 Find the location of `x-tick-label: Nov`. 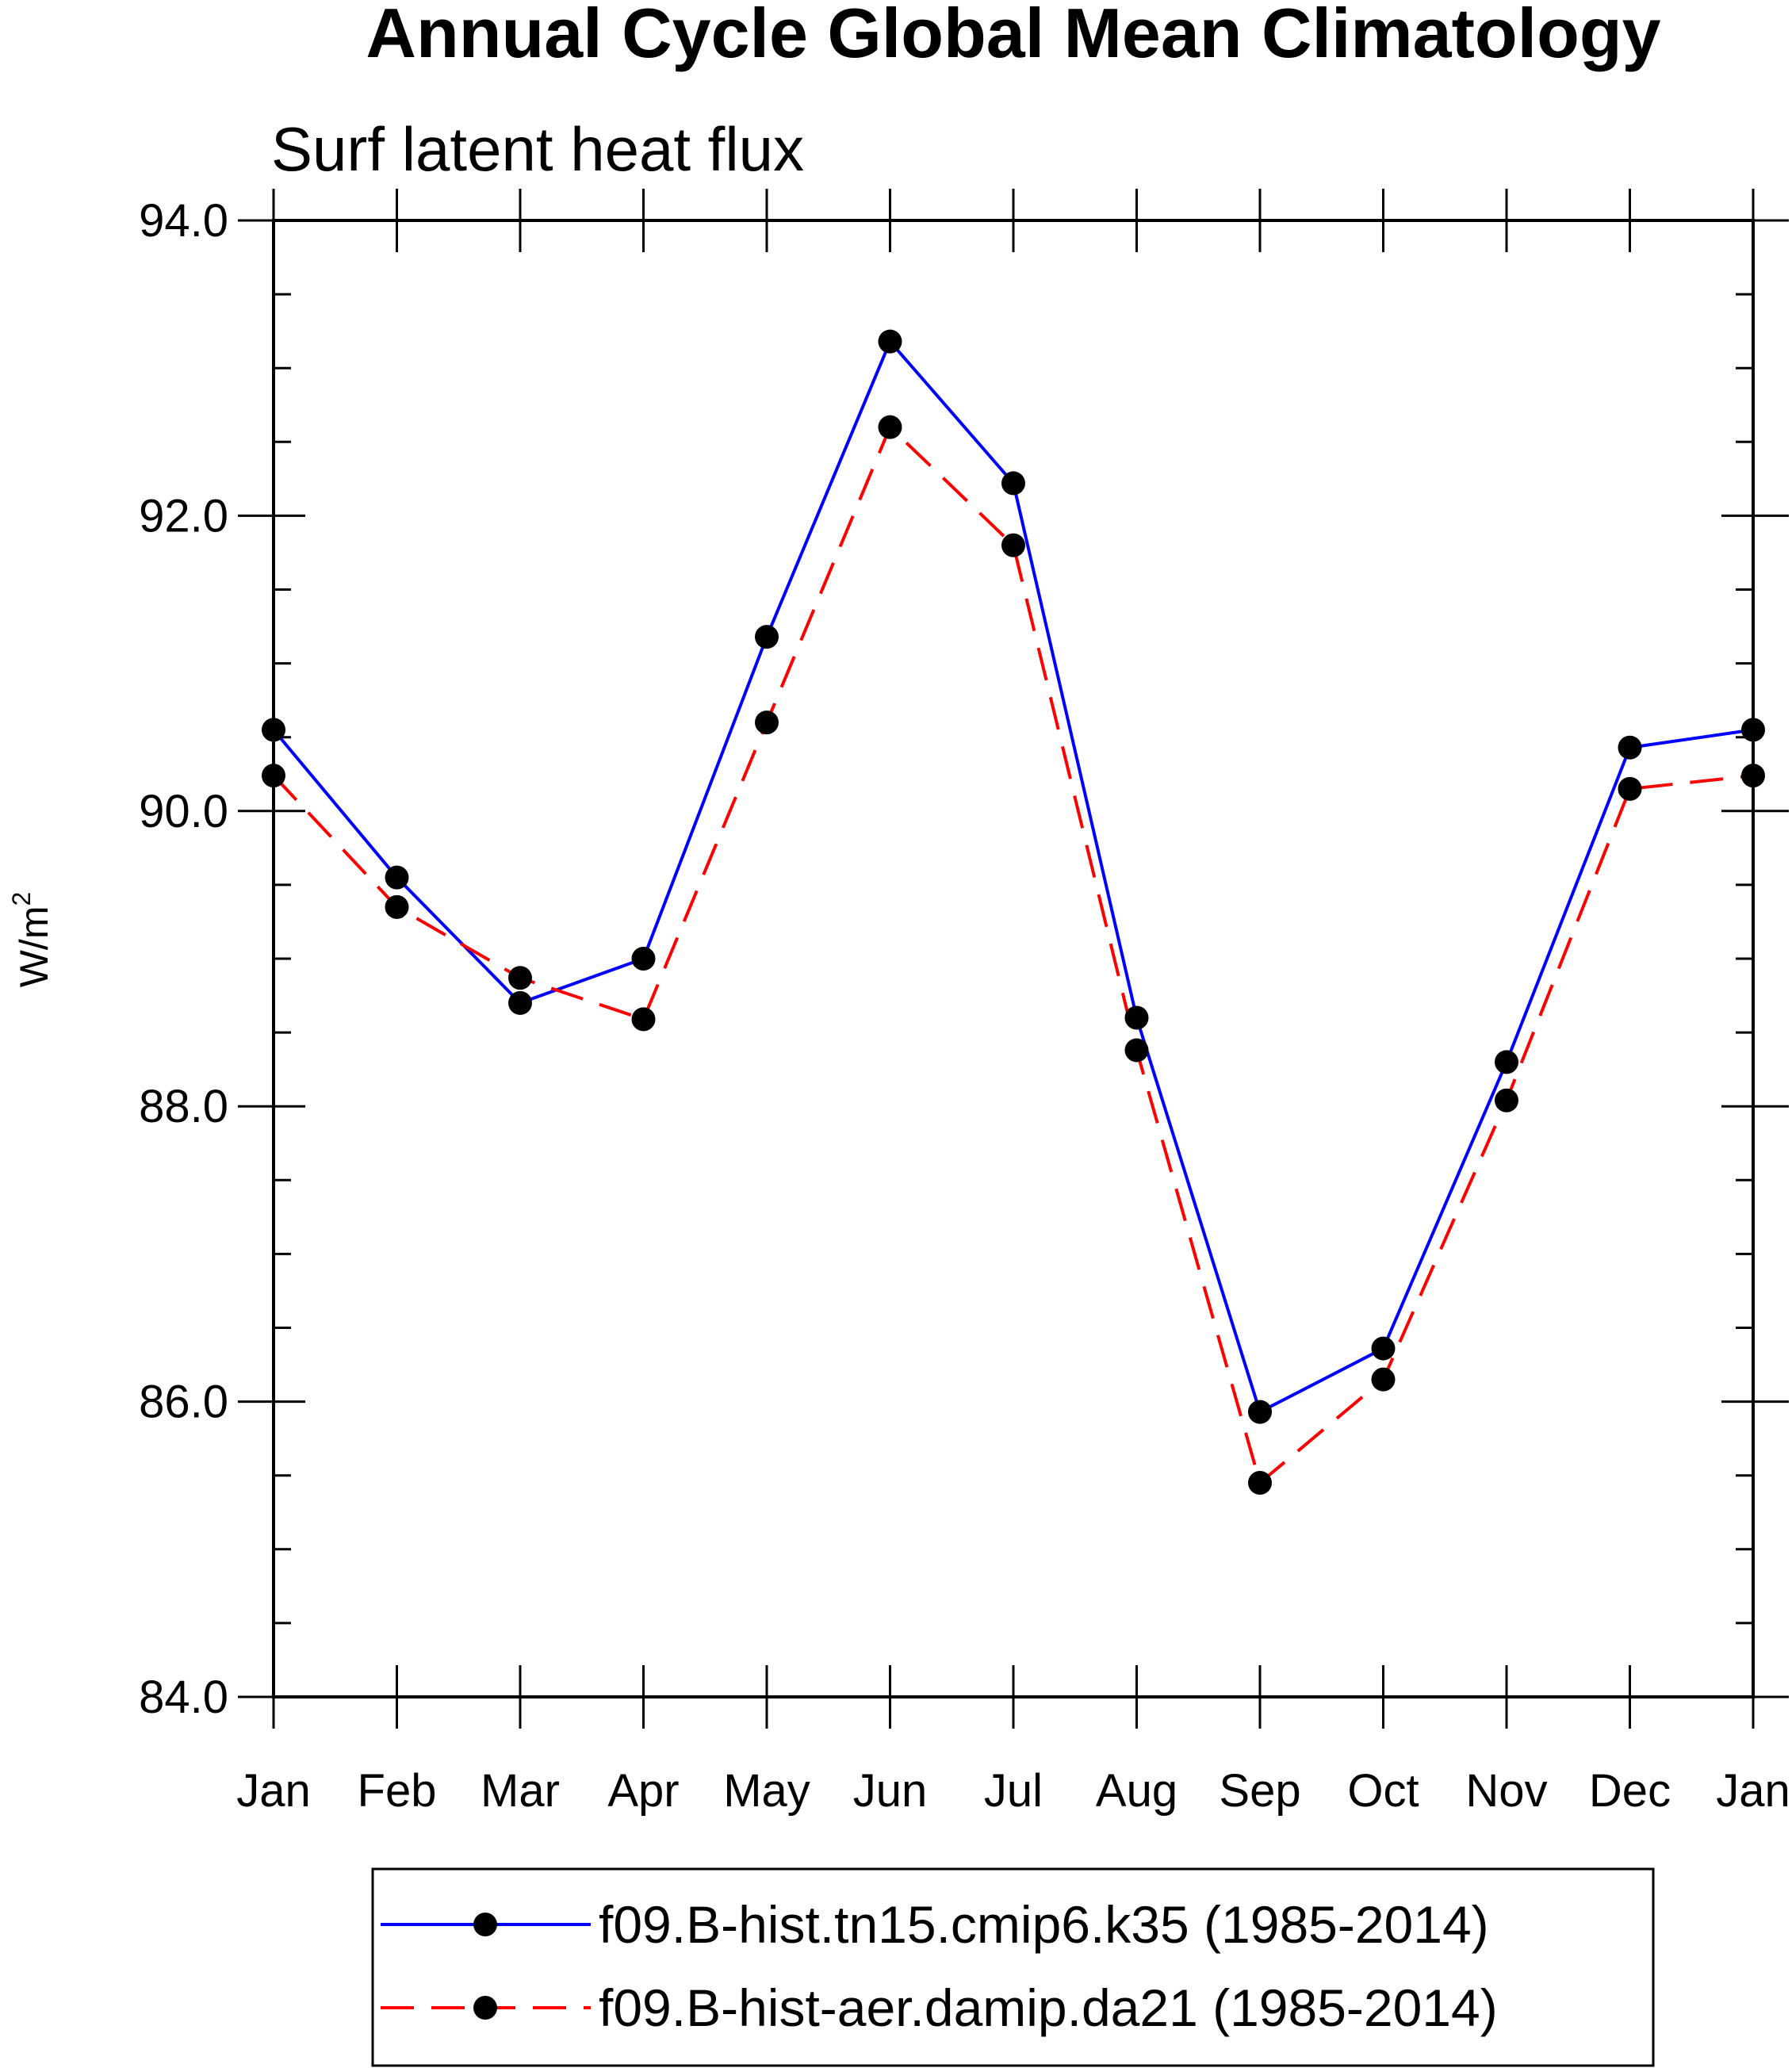

x-tick-label: Nov is located at coordinates (1506, 1791).